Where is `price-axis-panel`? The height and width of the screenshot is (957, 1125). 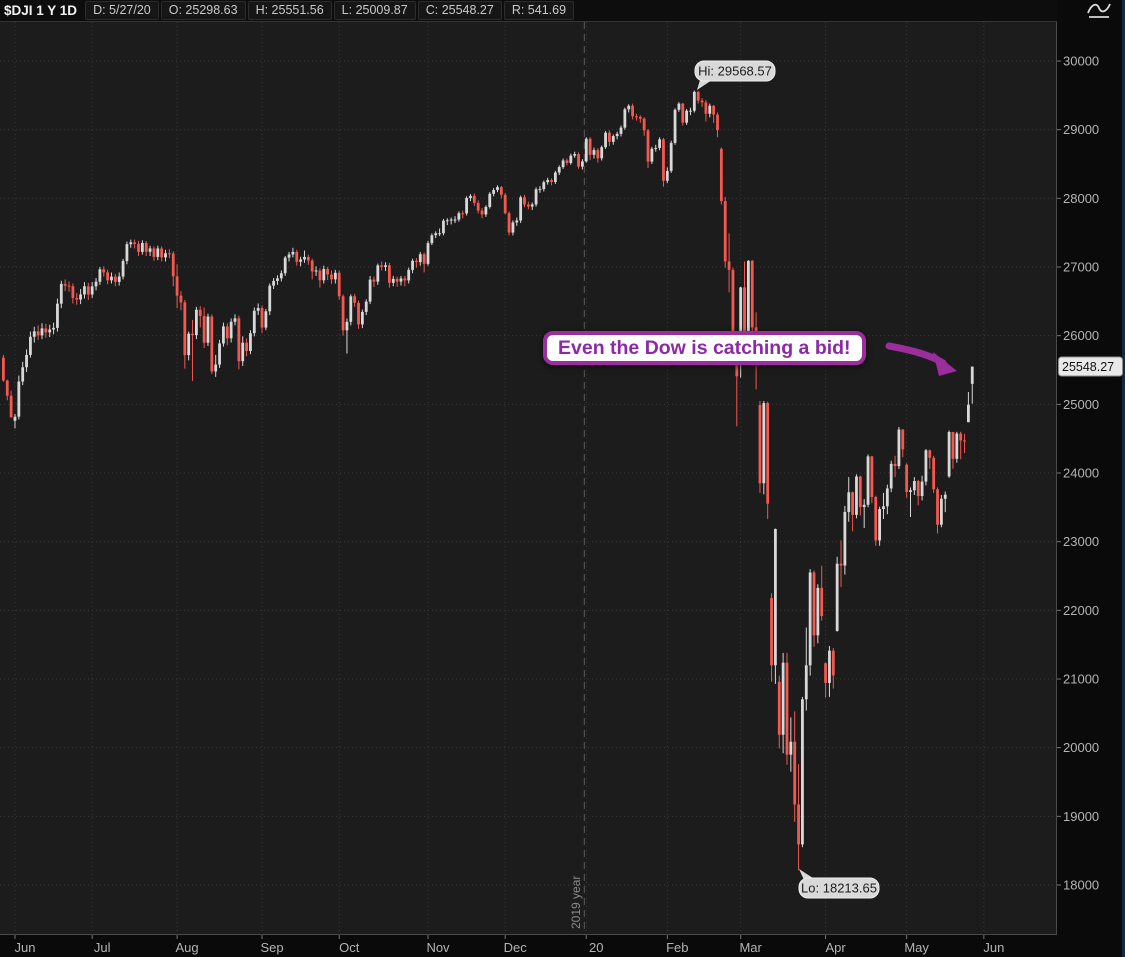 price-axis-panel is located at coordinates (1091, 478).